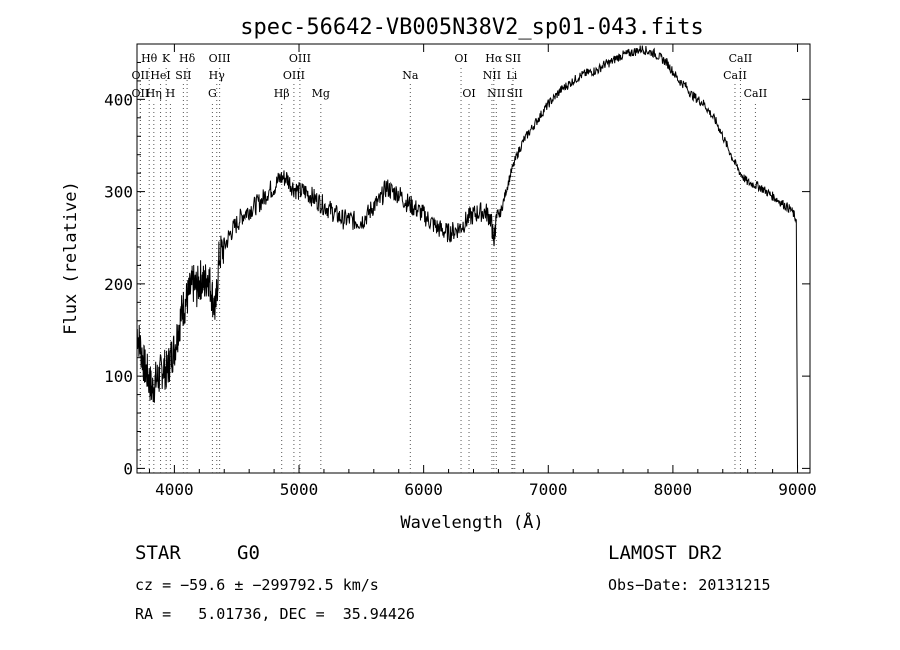 This screenshot has width=900, height=650. What do you see at coordinates (673, 489) in the screenshot?
I see `x-tick-label: 8000` at bounding box center [673, 489].